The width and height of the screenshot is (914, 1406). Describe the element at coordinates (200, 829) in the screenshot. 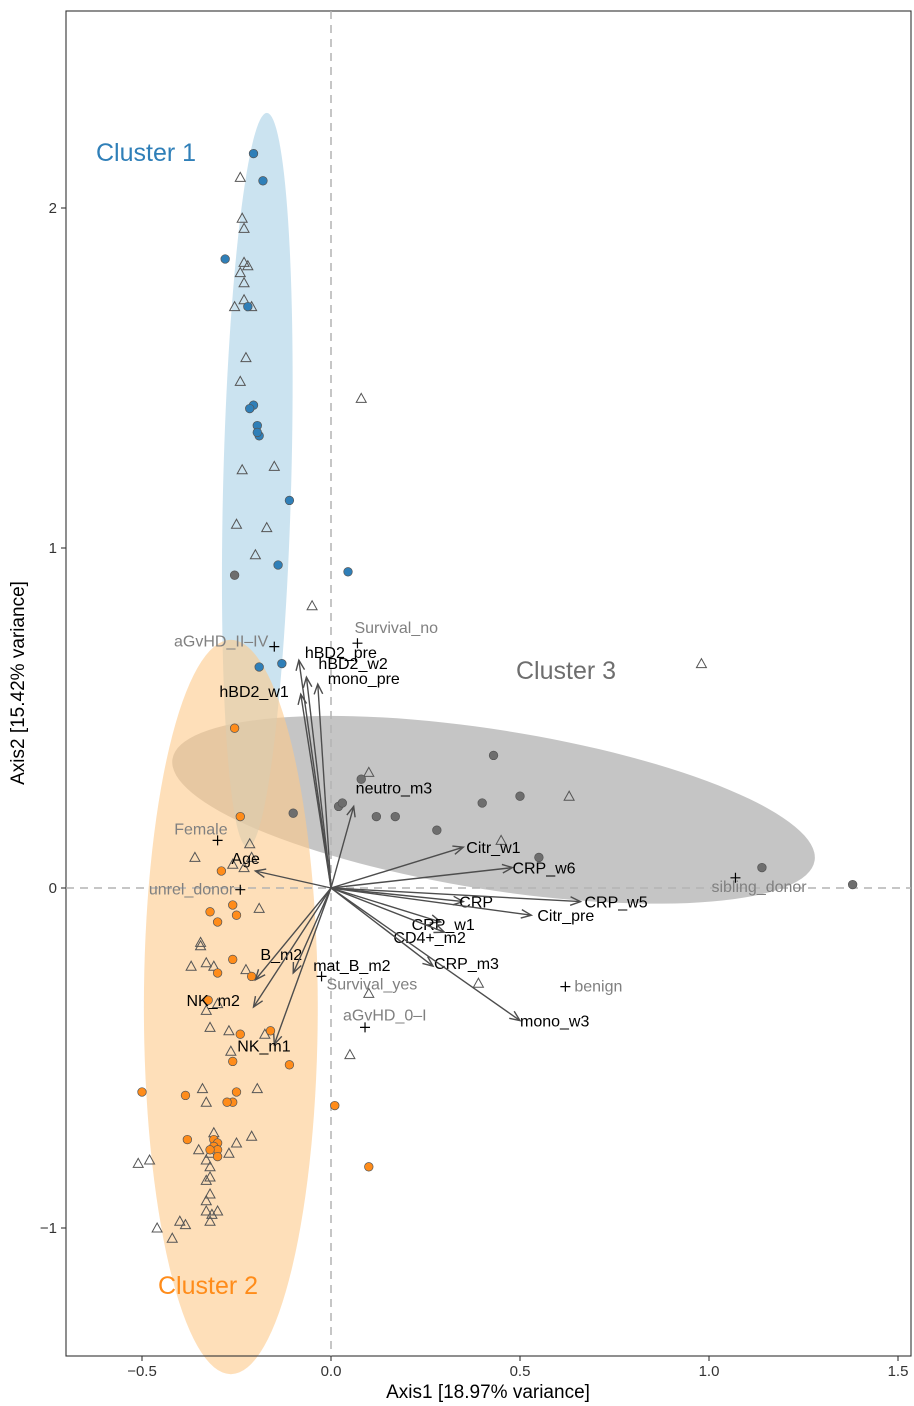

I see `supplementary-label: Female` at that location.